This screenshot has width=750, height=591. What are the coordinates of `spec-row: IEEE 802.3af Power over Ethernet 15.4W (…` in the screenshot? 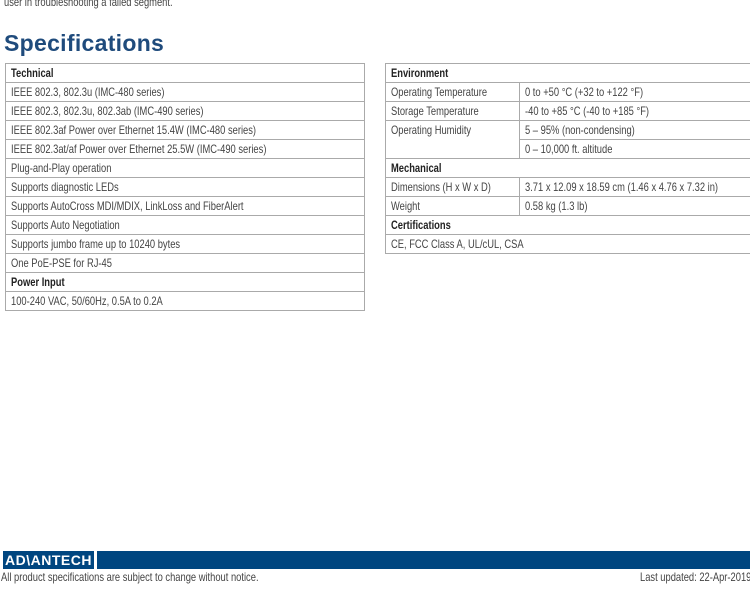 It's located at (185, 130).